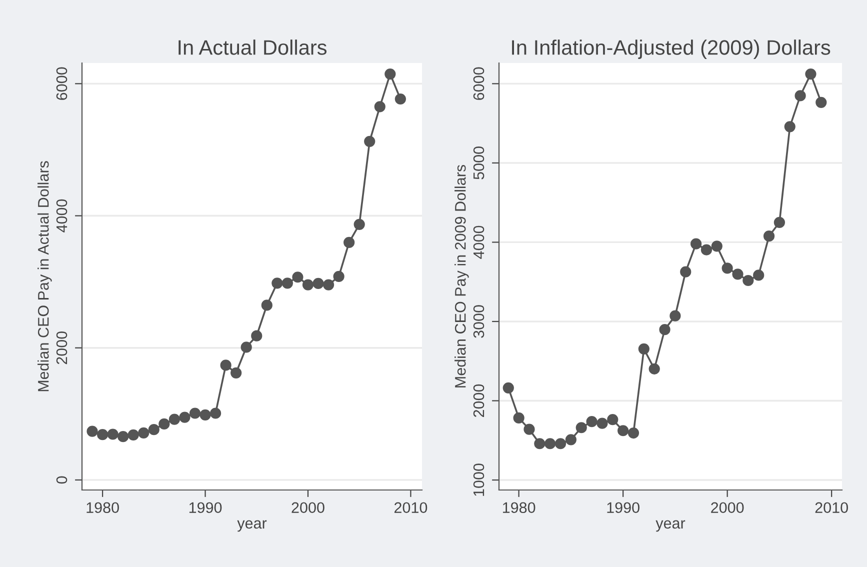  I want to click on y-tick-label: 3000, so click(478, 321).